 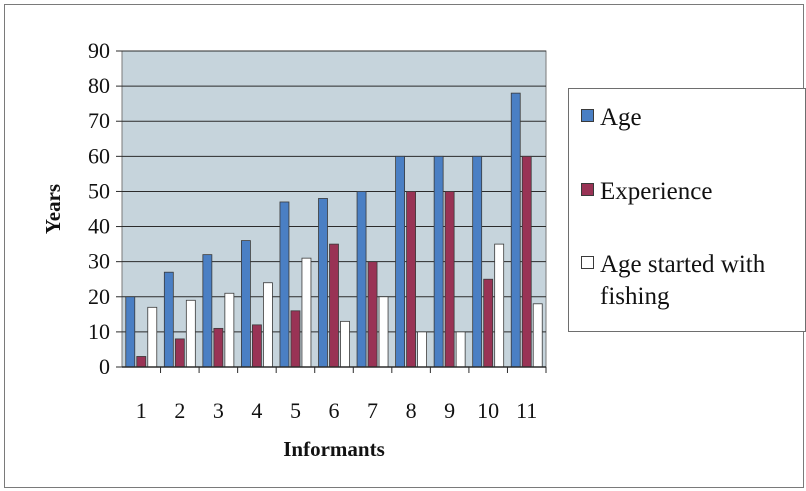 What do you see at coordinates (449, 410) in the screenshot?
I see `x-tick-label: 9` at bounding box center [449, 410].